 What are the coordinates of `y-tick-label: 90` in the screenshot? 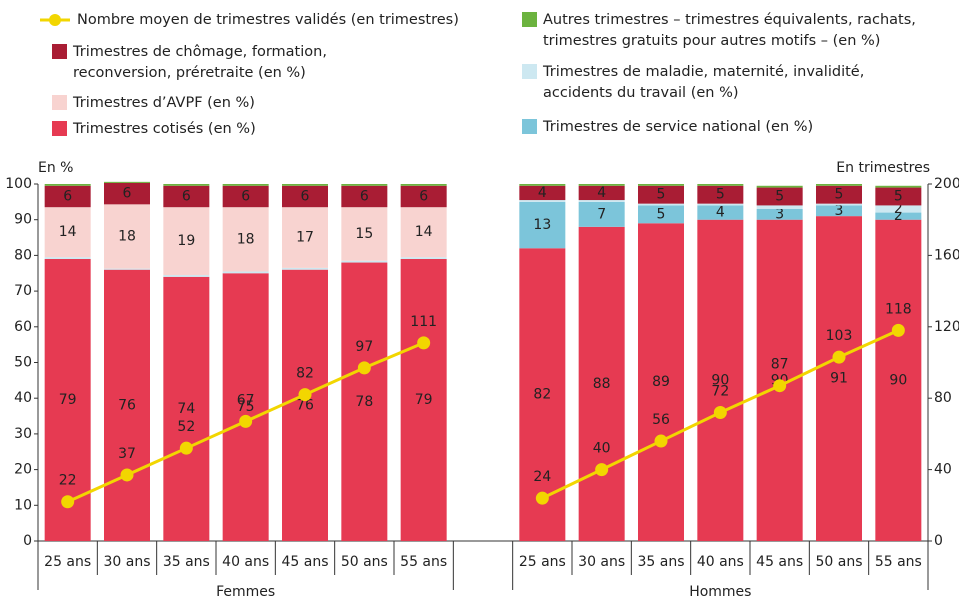 It's located at (23, 220).